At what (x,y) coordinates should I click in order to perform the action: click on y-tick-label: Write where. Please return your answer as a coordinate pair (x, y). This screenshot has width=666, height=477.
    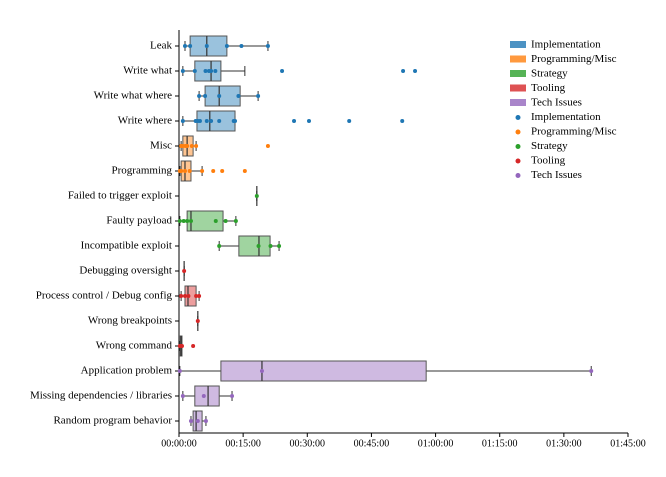
    Looking at the image, I should click on (145, 121).